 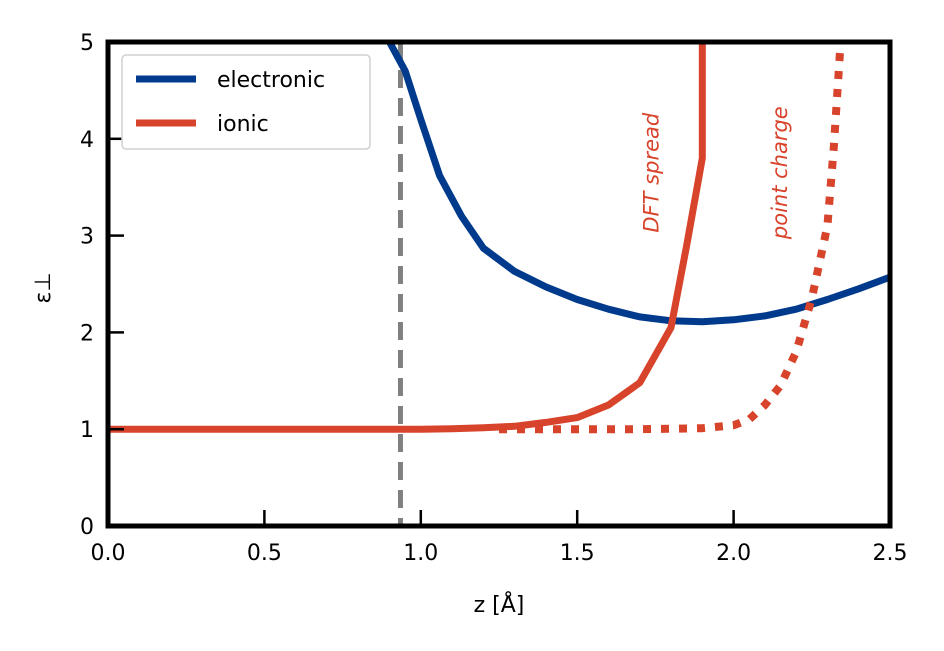 What do you see at coordinates (271, 80) in the screenshot?
I see `legend-label-electronic: electronic` at bounding box center [271, 80].